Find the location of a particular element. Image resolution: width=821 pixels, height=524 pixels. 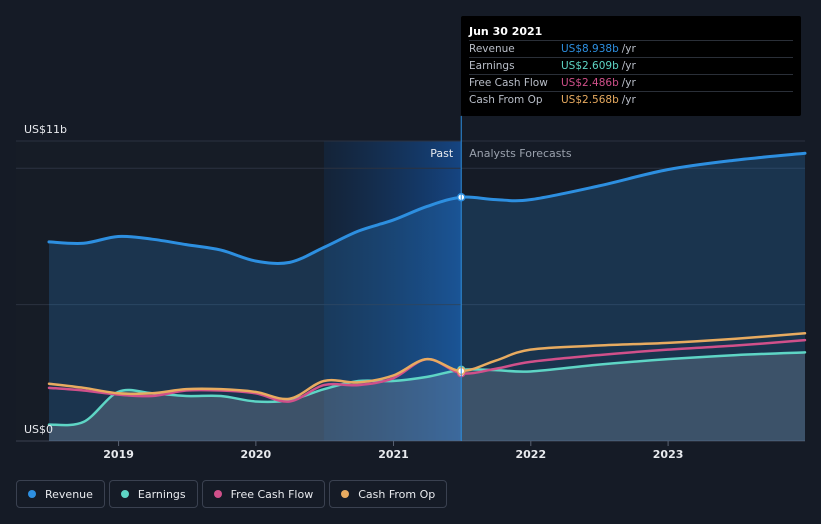

tooltip-row-earnings: Earnings US$2.609b /yr is located at coordinates (631, 65).